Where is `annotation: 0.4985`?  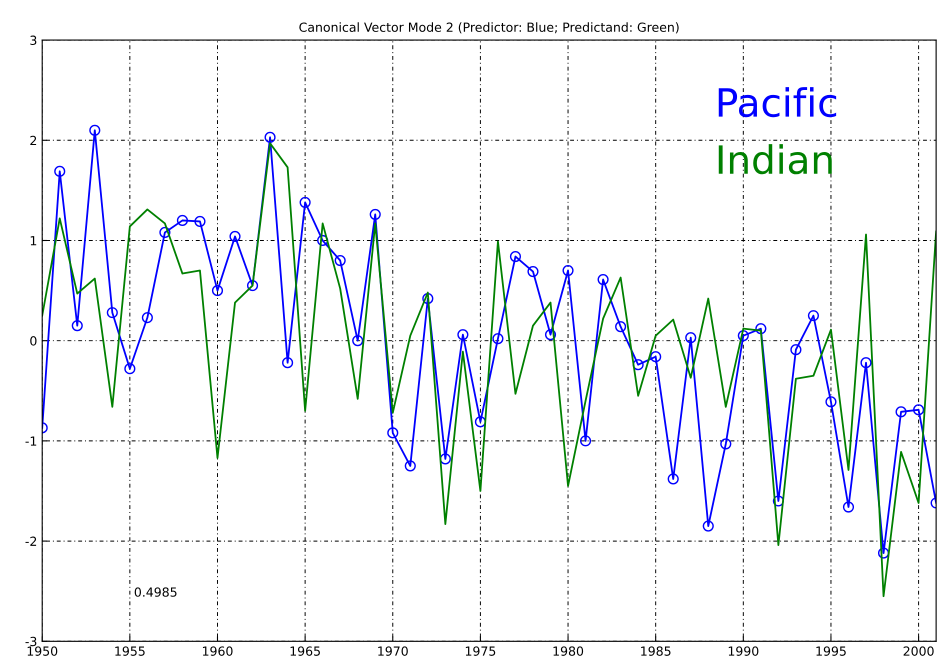
annotation: 0.4985 is located at coordinates (155, 592).